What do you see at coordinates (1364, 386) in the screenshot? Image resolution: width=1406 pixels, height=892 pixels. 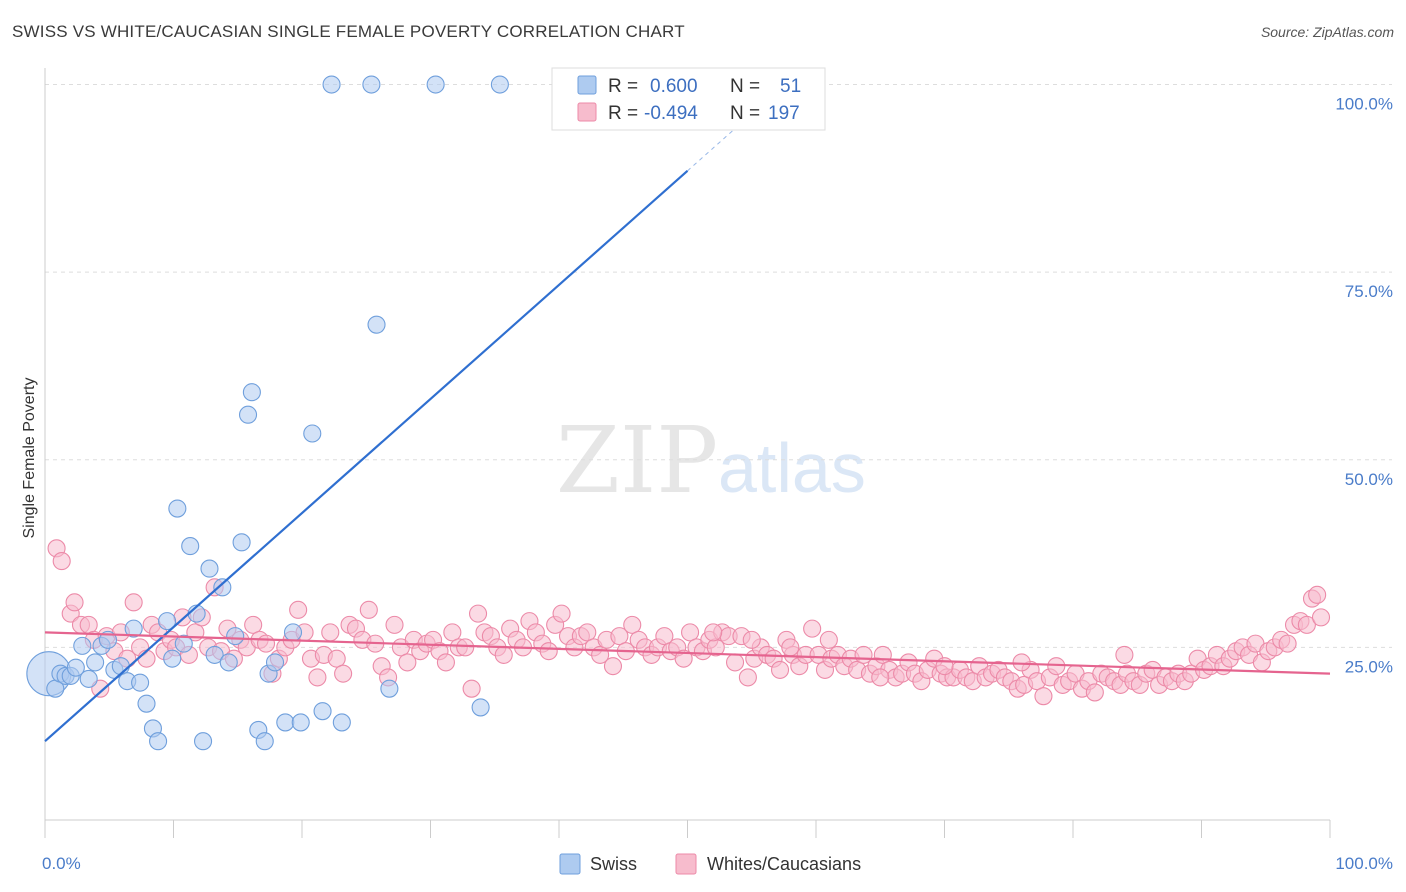 I see `y-tick-labels: 25.0% 50.0% 75.0% 100.0%` at bounding box center [1364, 386].